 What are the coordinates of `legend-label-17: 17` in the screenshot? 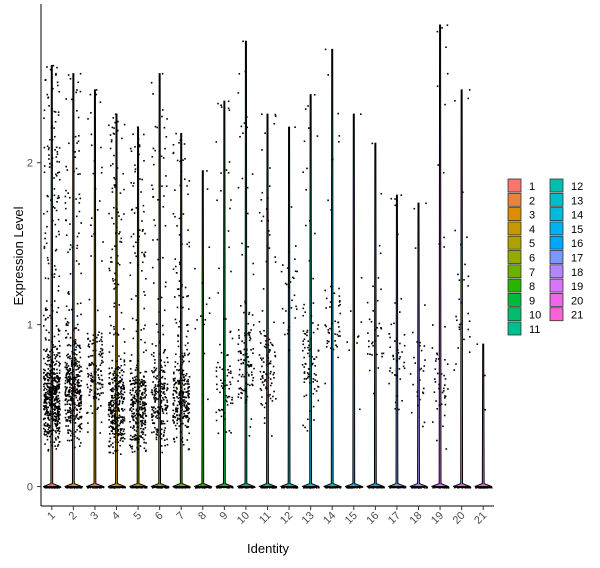 It's located at (577, 259).